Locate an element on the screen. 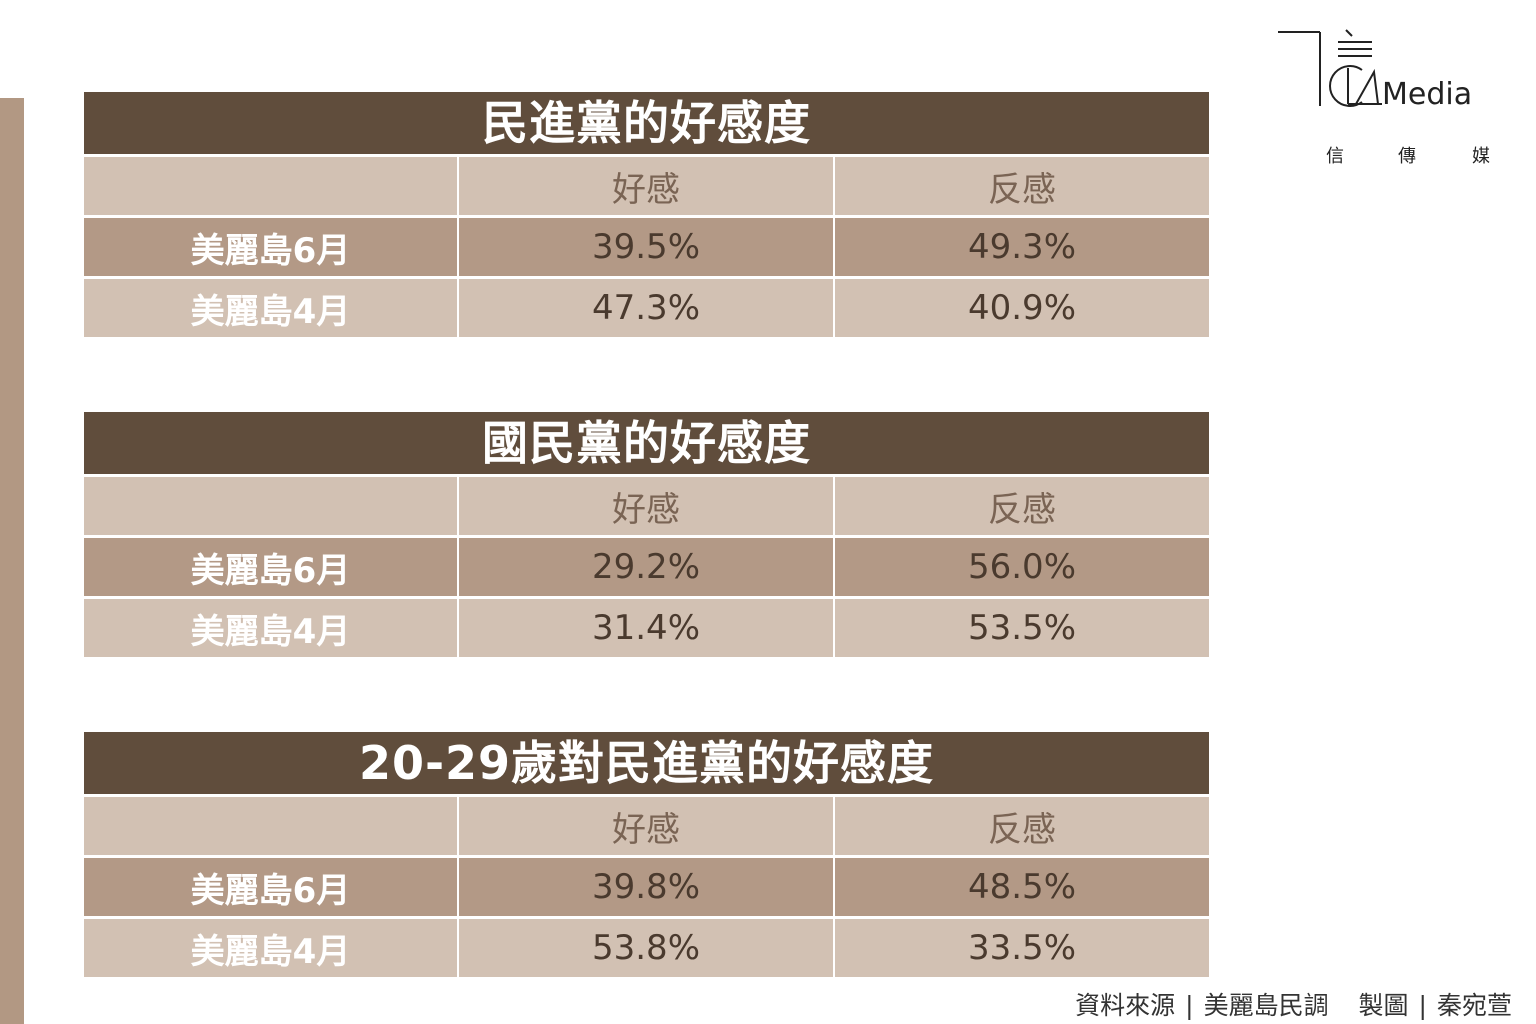 This screenshot has width=1536, height=1024. value-cell-favorable: 53.8% is located at coordinates (646, 948).